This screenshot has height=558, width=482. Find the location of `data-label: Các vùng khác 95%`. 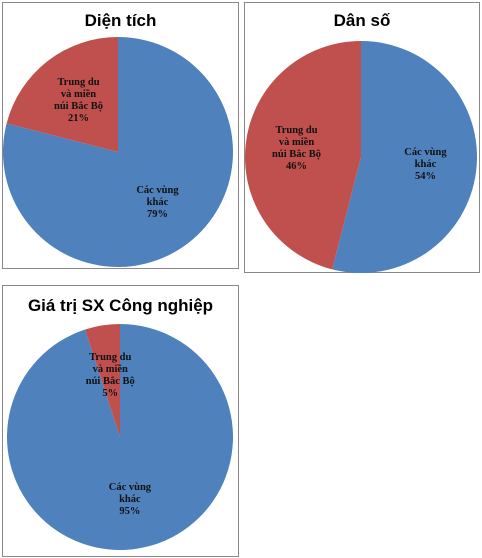

data-label: Các vùng khác 95% is located at coordinates (130, 500).